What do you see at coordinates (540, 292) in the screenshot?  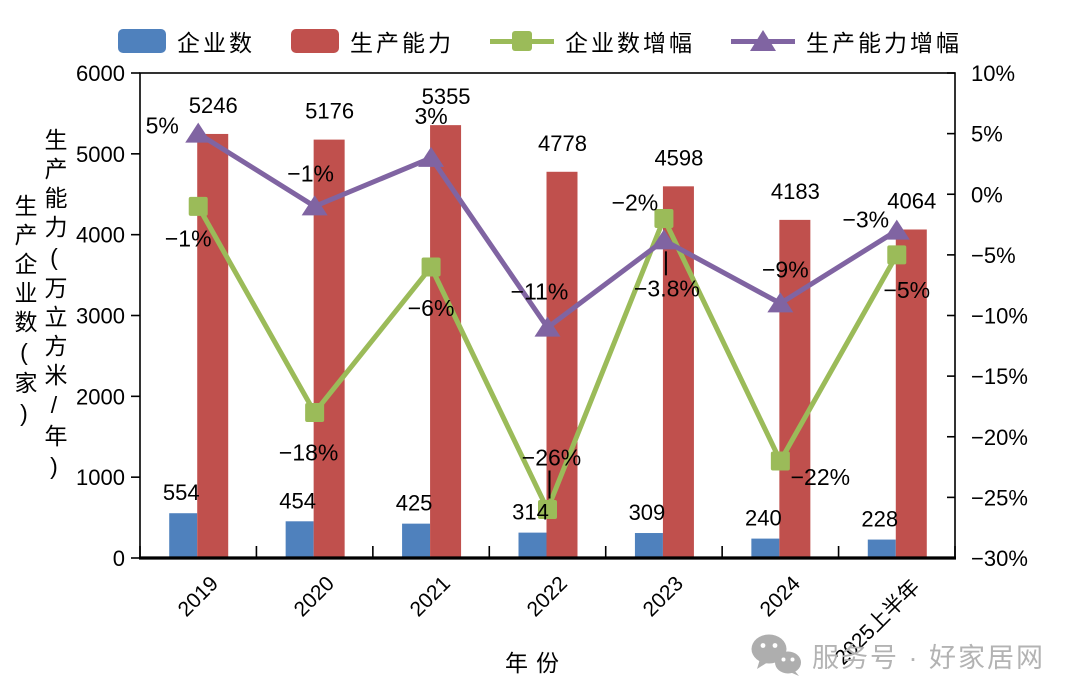 I see `pct-label: −11%` at bounding box center [540, 292].